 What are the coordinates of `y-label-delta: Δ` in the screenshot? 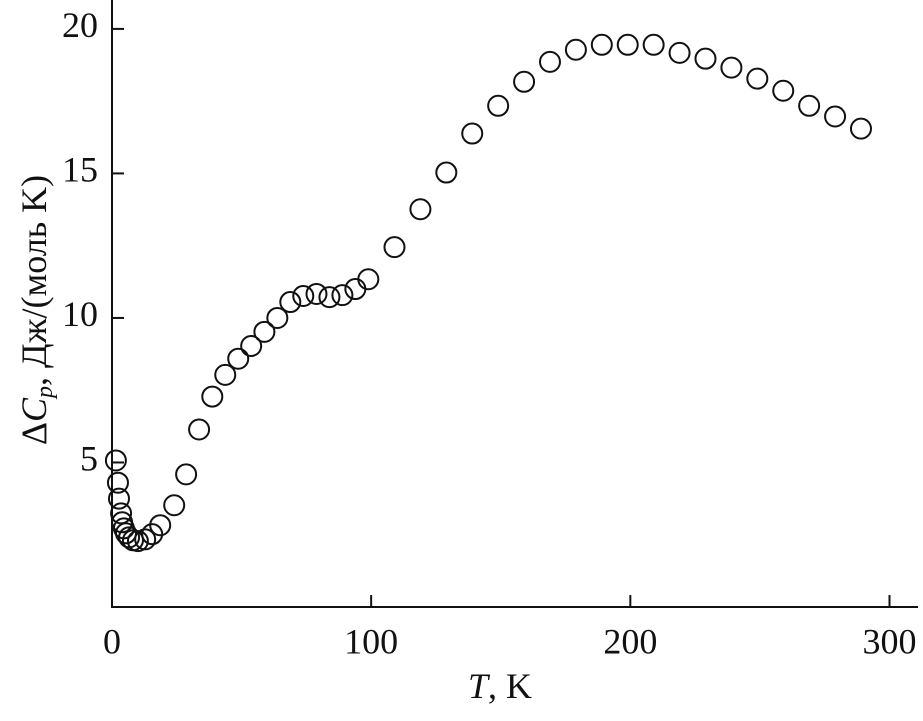 It's located at (34, 433).